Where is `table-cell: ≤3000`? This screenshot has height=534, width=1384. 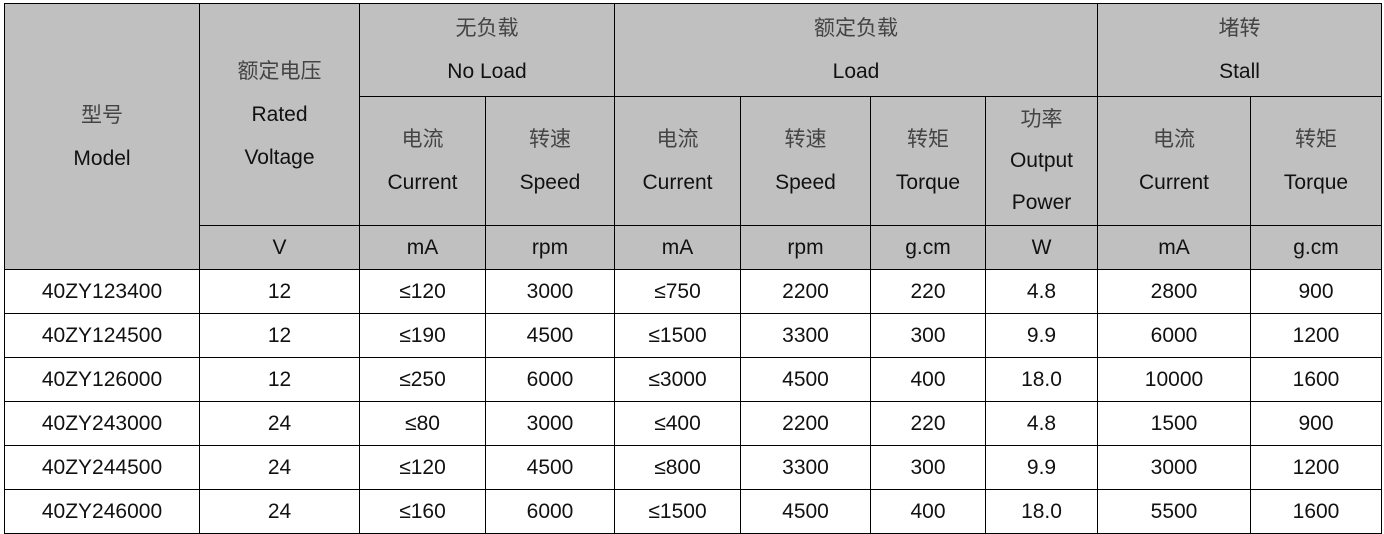 table-cell: ≤3000 is located at coordinates (677, 379).